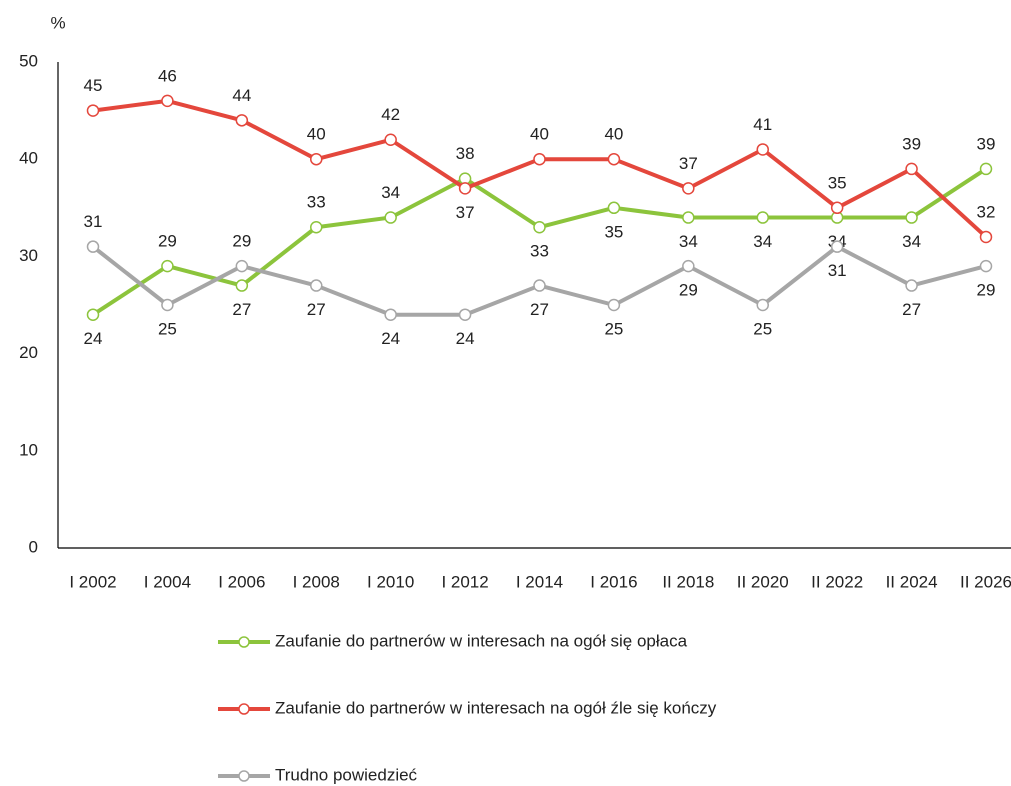 The image size is (1011, 786). Describe the element at coordinates (464, 581) in the screenshot. I see `x-tick-label: I 2012` at that location.